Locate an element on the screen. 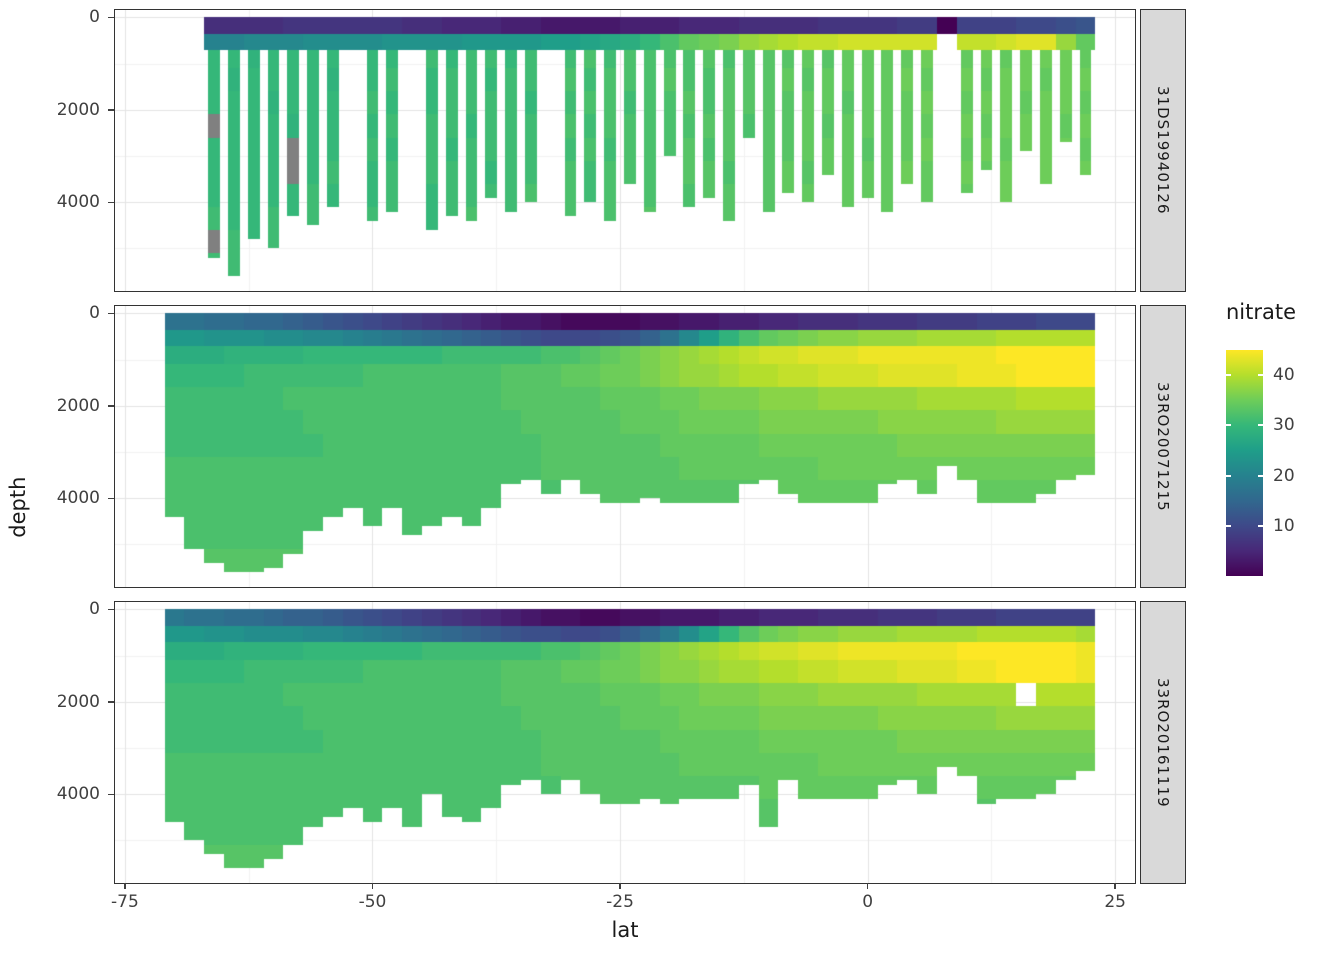 The image size is (1344, 960). y-axis-title: depth is located at coordinates (18, 507).